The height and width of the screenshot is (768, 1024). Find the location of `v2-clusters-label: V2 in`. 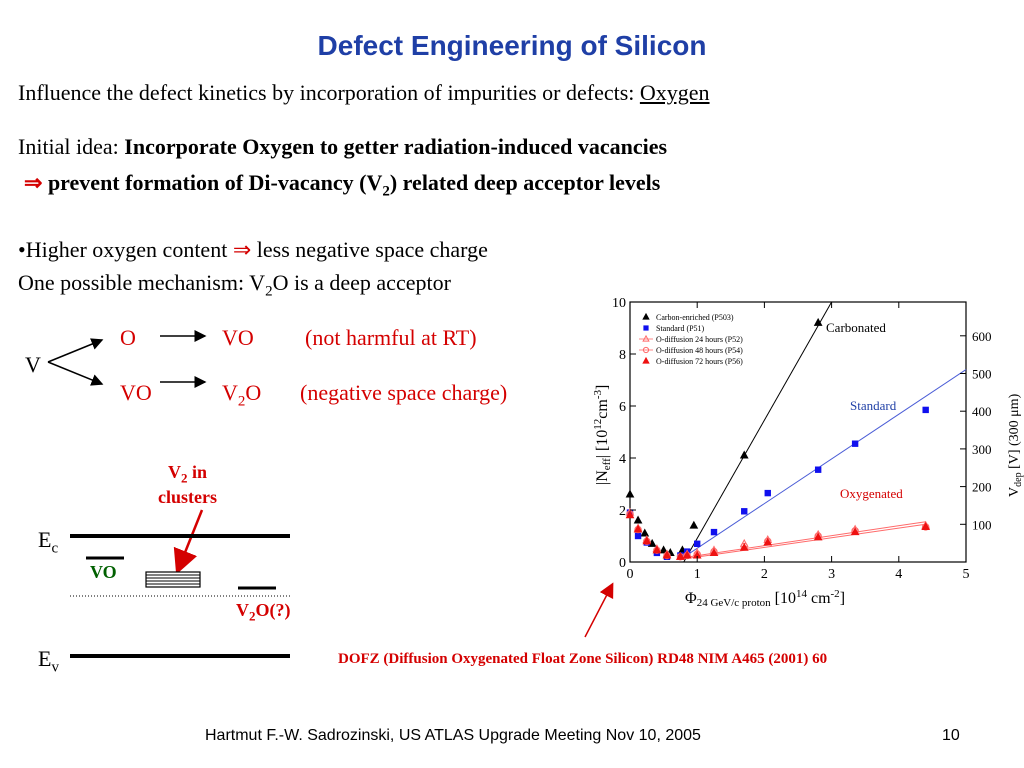

v2-clusters-label: V2 in is located at coordinates (187, 474).